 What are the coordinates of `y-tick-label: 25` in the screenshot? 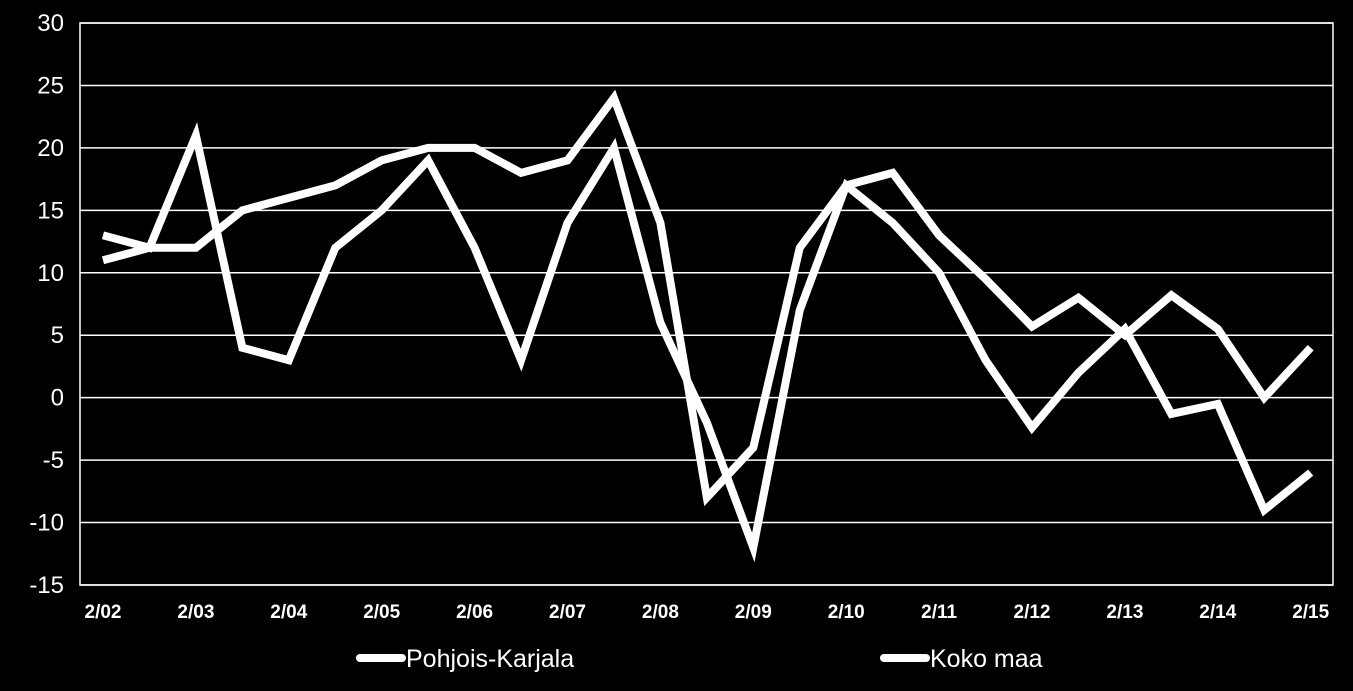 It's located at (50, 85).